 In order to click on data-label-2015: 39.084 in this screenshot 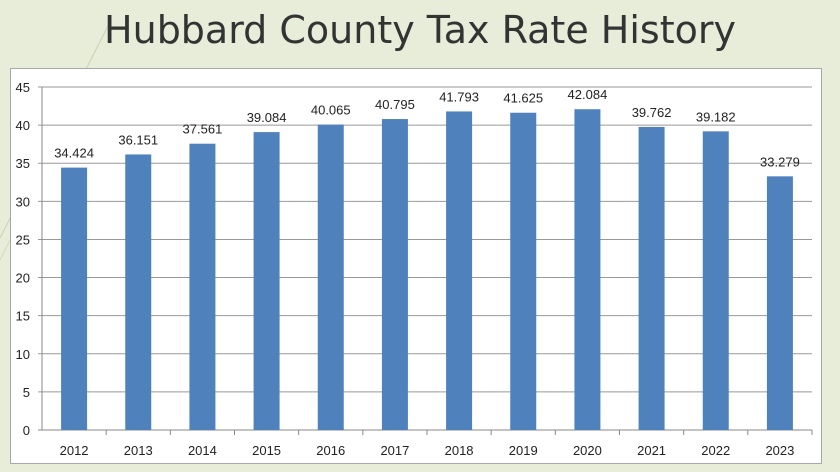, I will do `click(267, 117)`.